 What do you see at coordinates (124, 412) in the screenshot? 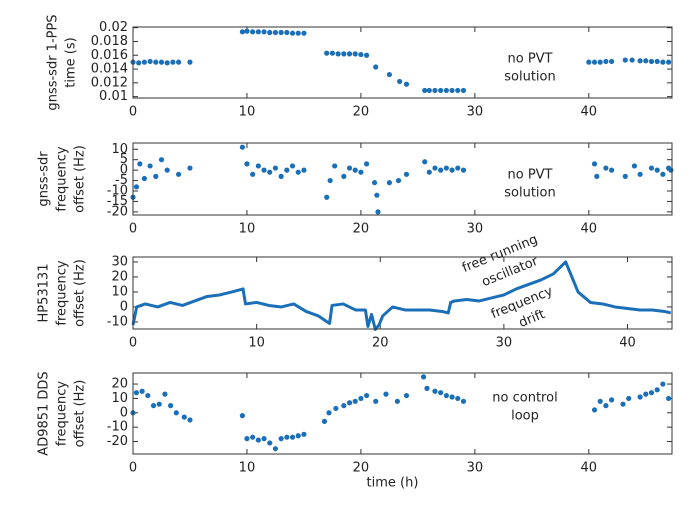
I see `y-tick-label: 0` at bounding box center [124, 412].